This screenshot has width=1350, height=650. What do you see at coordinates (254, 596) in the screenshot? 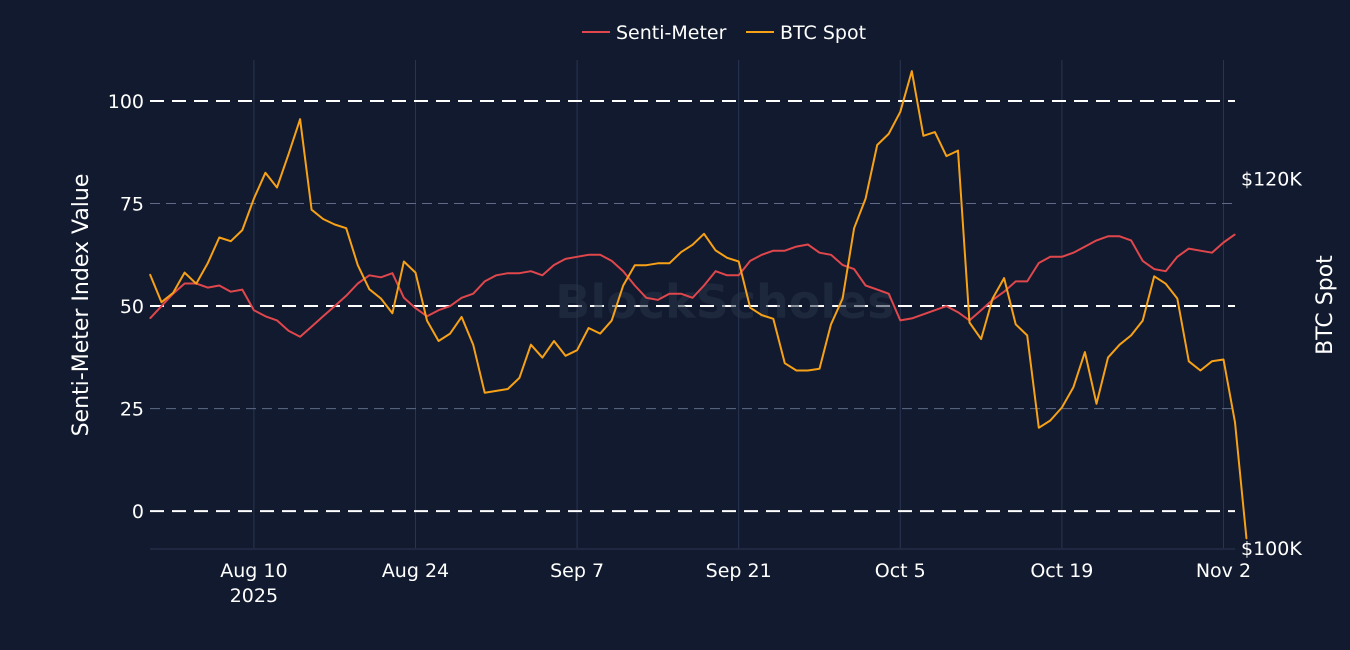
I see `x-tick-sublabel-0: 2025` at bounding box center [254, 596].